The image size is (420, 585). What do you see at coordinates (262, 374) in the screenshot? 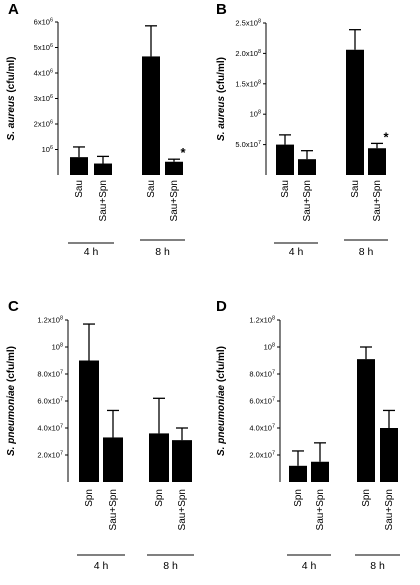
I see `y-tick-label-d: 8.0x107` at bounding box center [262, 374].